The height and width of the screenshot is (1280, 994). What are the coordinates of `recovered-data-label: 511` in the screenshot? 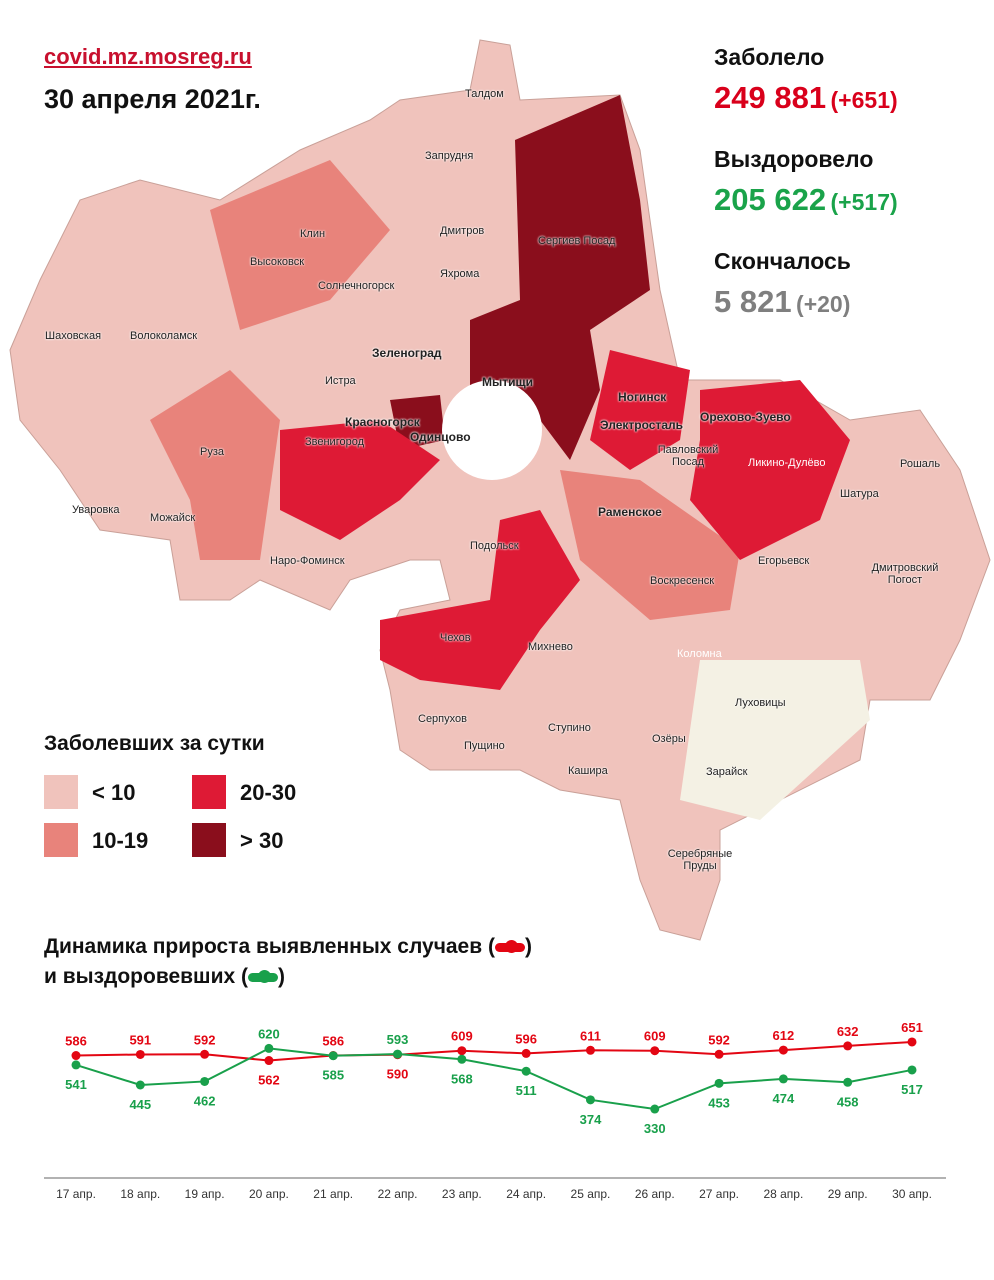 It's located at (526, 1090).